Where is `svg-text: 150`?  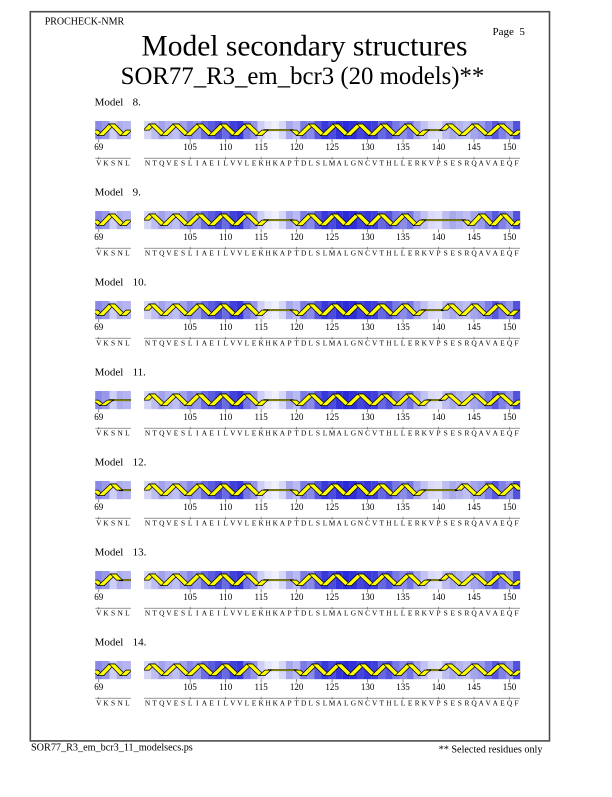
svg-text: 150 is located at coordinates (510, 237).